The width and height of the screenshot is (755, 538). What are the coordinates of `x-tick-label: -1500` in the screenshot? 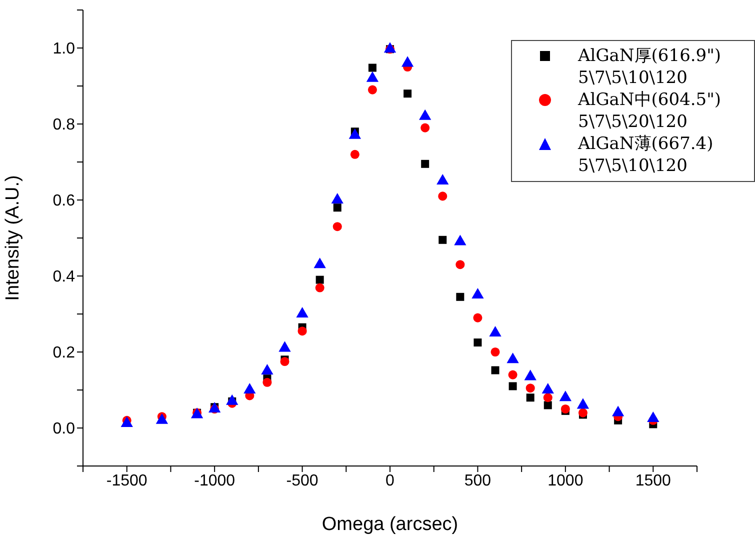 It's located at (127, 481).